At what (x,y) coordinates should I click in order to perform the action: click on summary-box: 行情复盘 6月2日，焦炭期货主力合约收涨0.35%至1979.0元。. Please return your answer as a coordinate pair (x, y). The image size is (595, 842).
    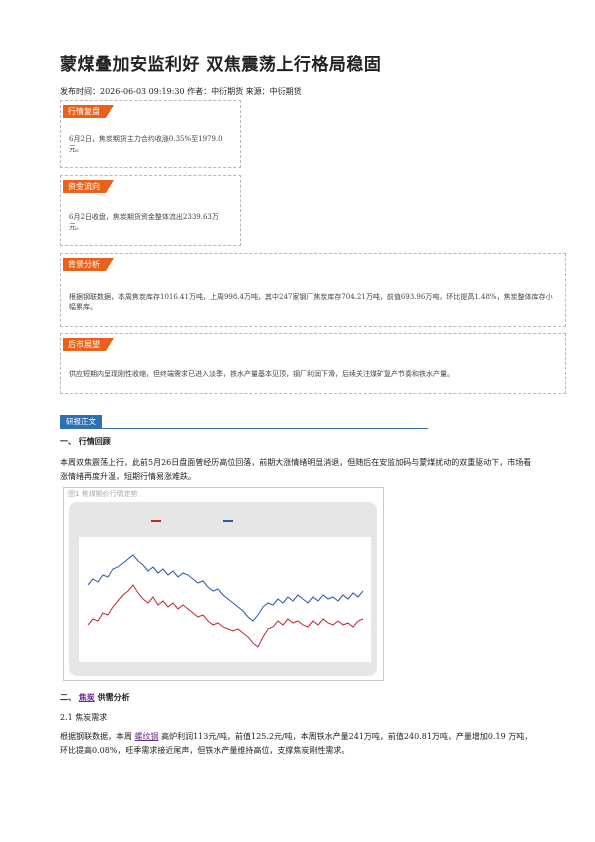
    Looking at the image, I should click on (150, 134).